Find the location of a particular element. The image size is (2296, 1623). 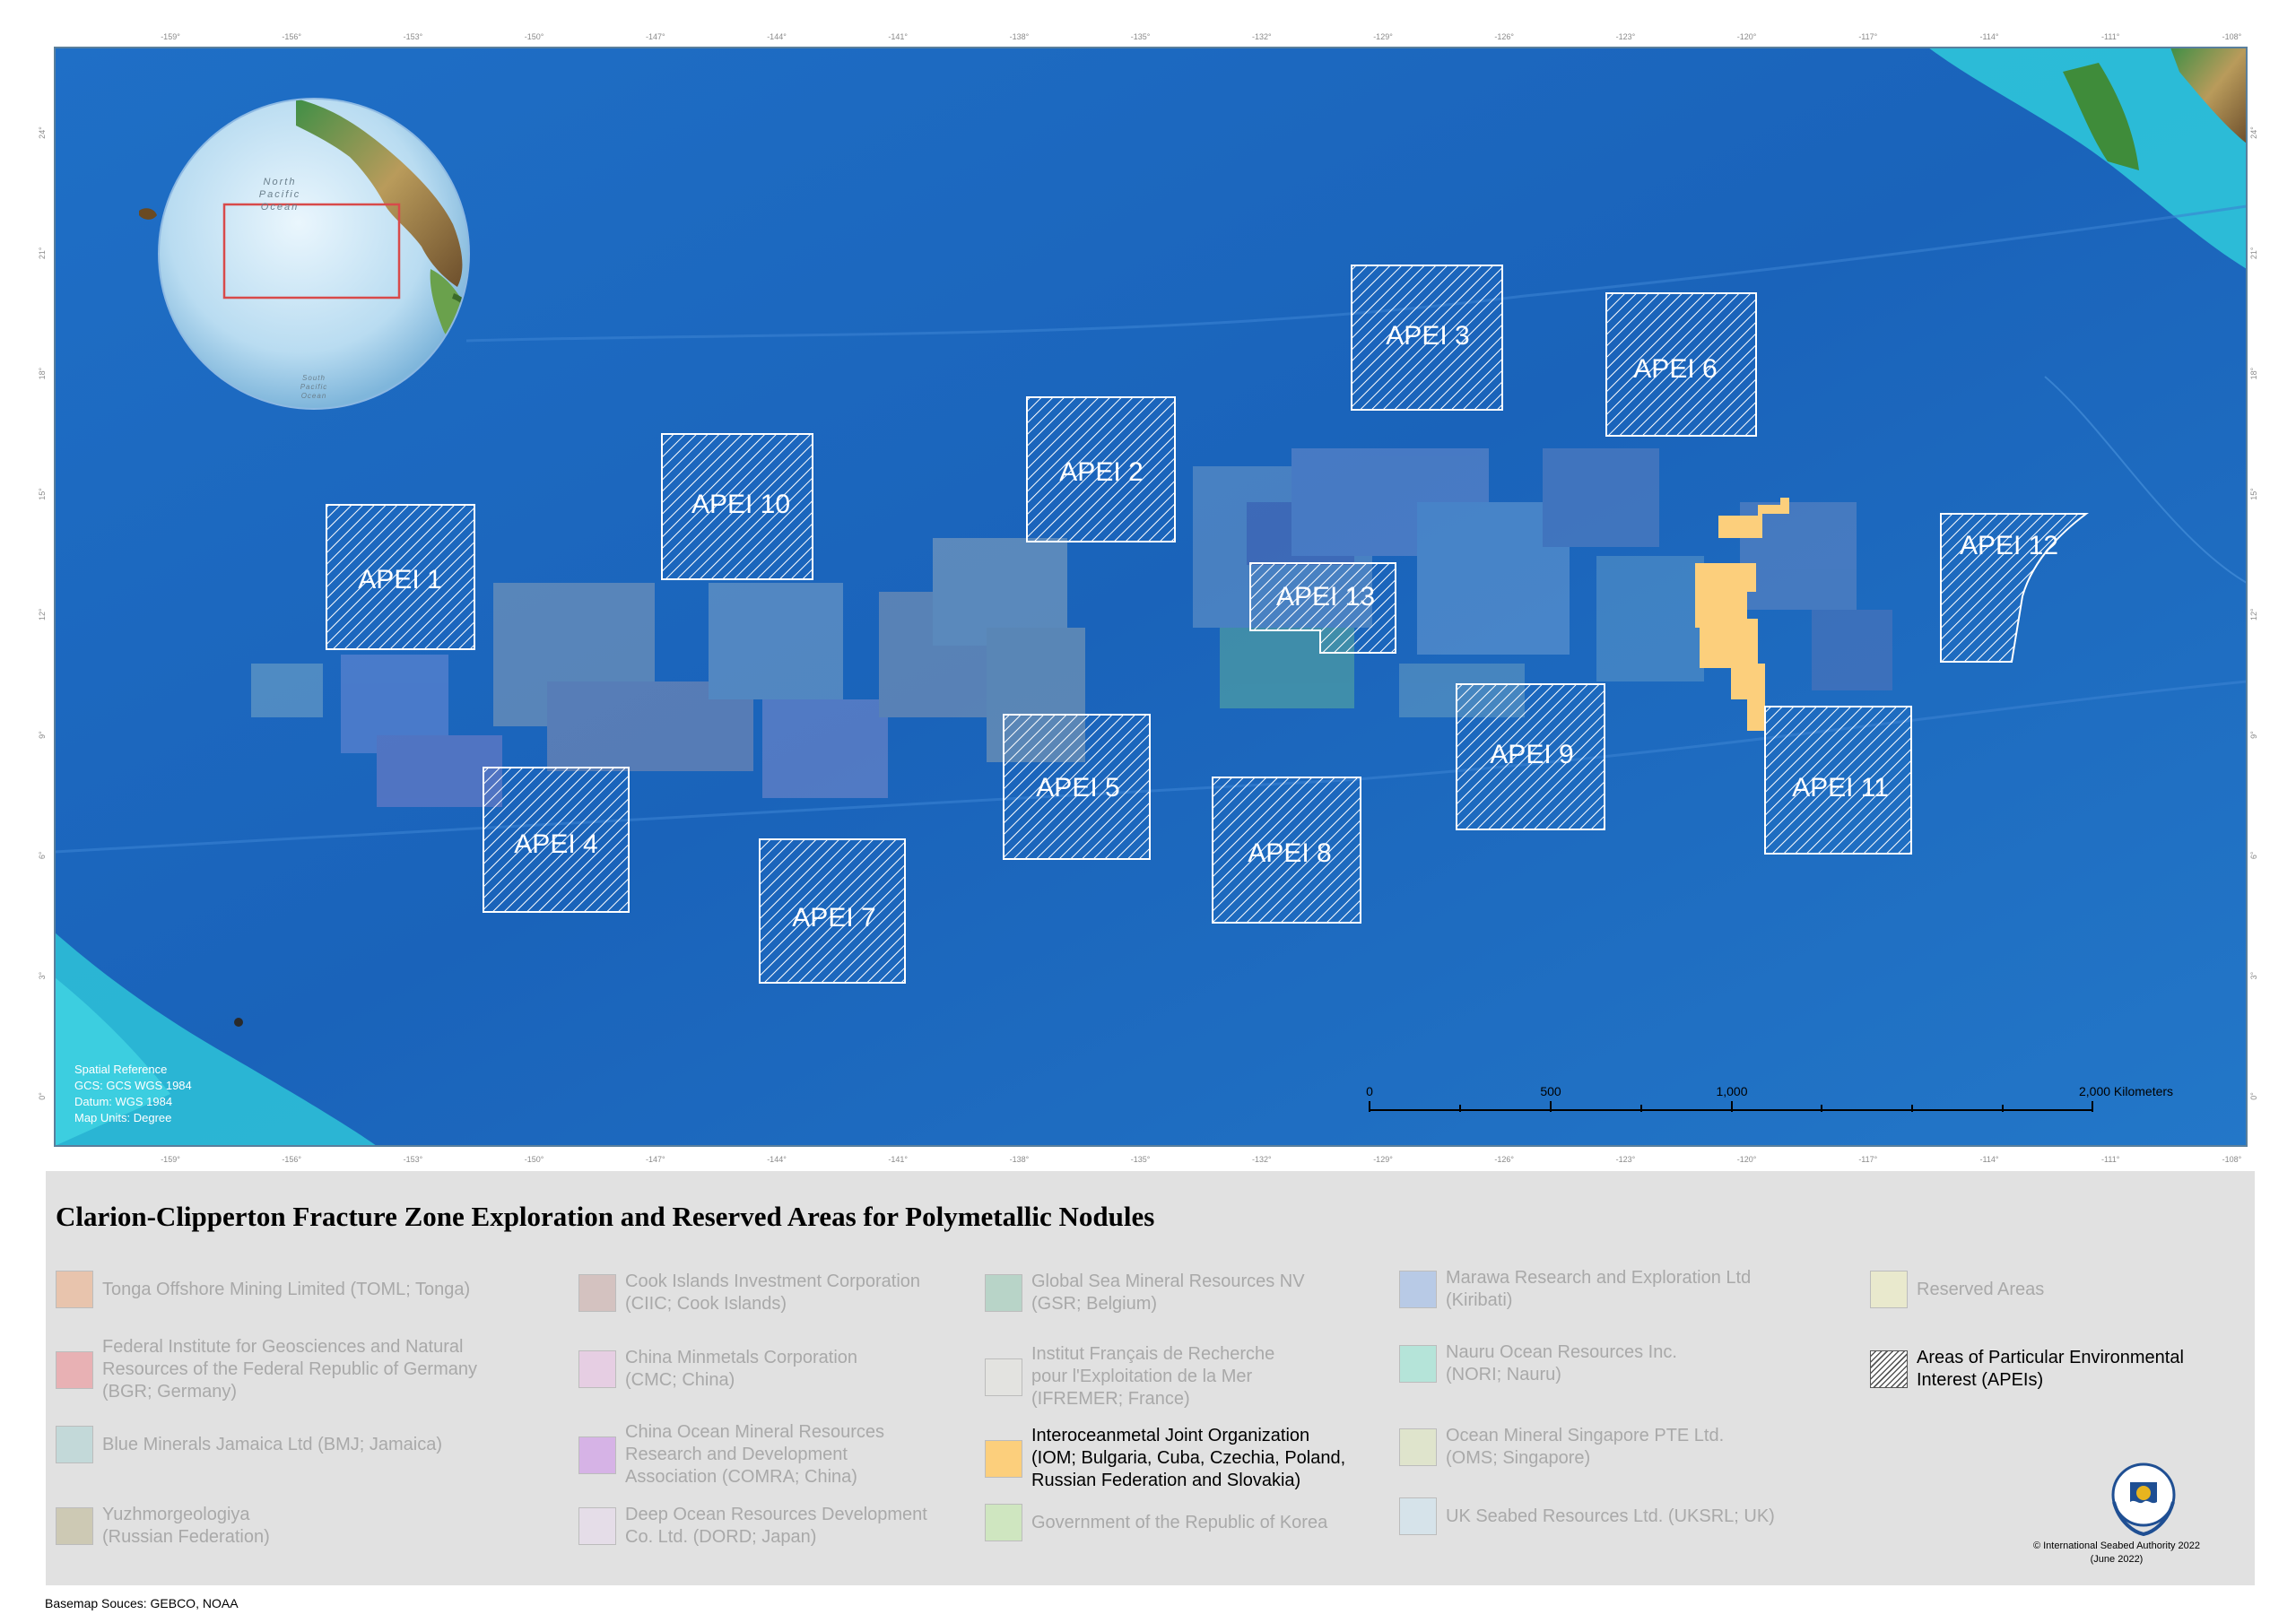

apei-9-area is located at coordinates (1530, 756).